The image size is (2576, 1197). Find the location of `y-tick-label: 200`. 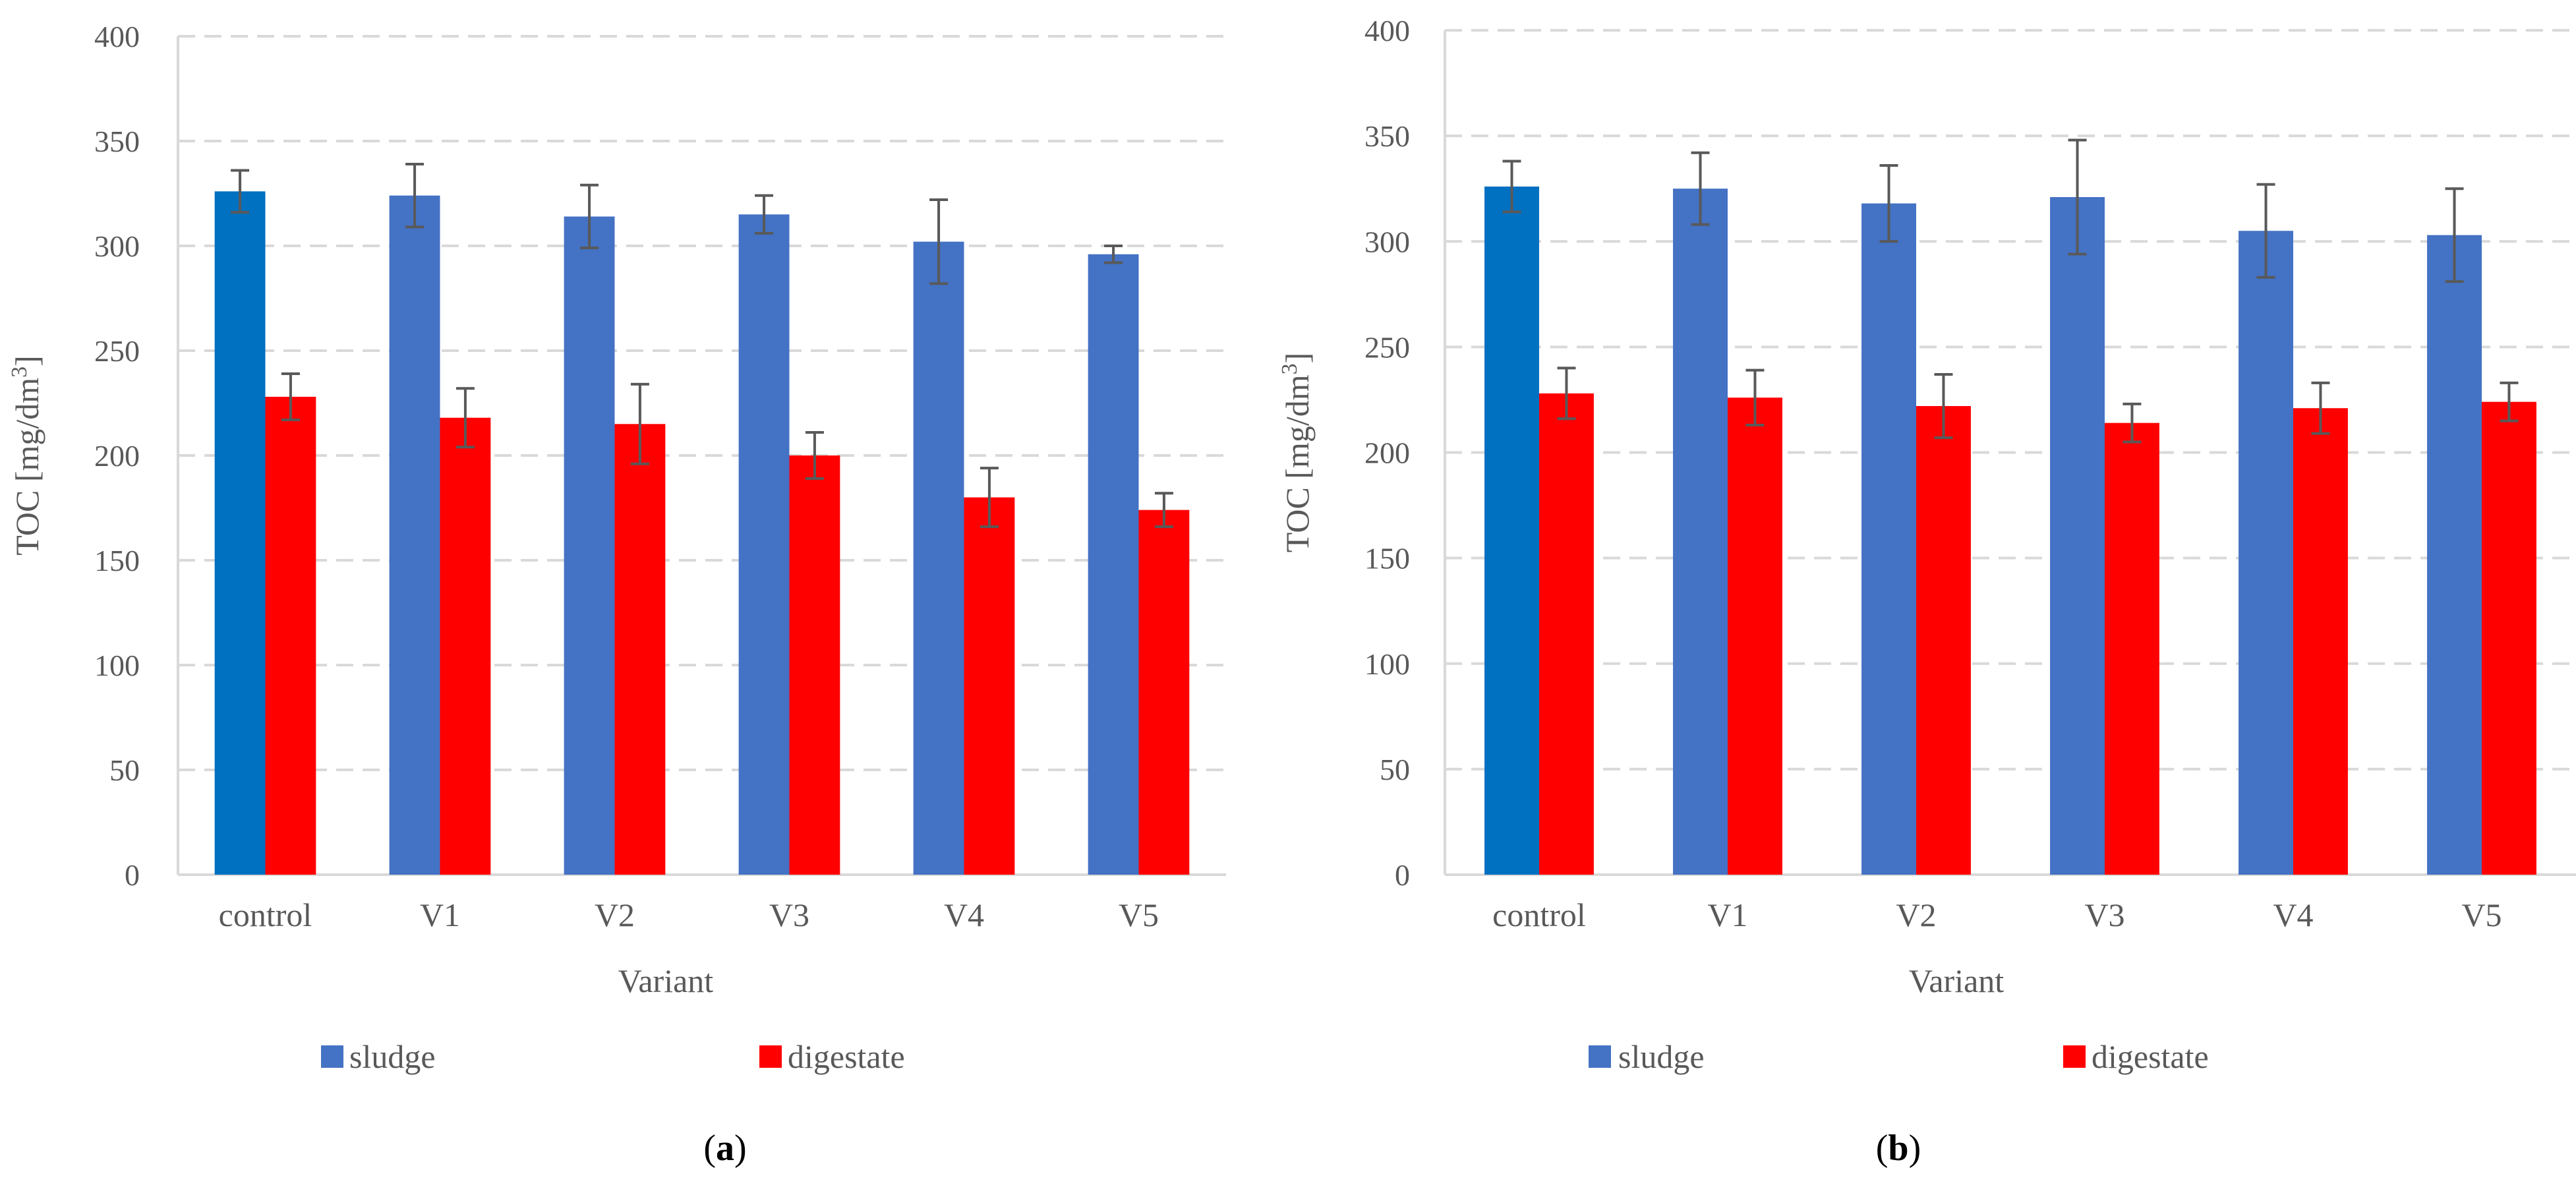

y-tick-label: 200 is located at coordinates (1387, 453).